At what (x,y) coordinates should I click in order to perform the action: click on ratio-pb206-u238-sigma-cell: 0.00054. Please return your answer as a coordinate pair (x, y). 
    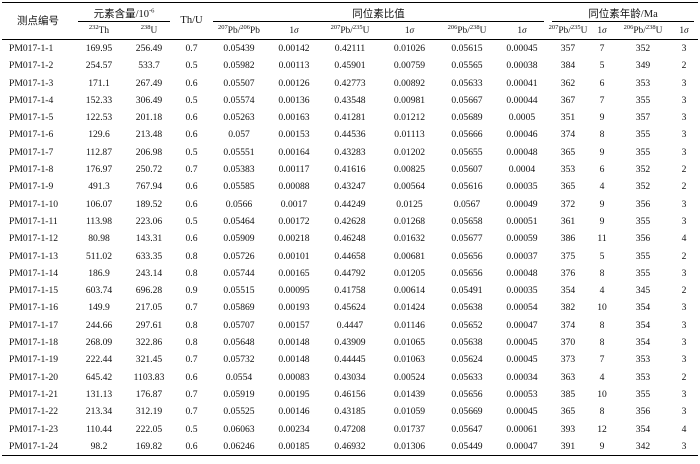
    Looking at the image, I should click on (522, 308).